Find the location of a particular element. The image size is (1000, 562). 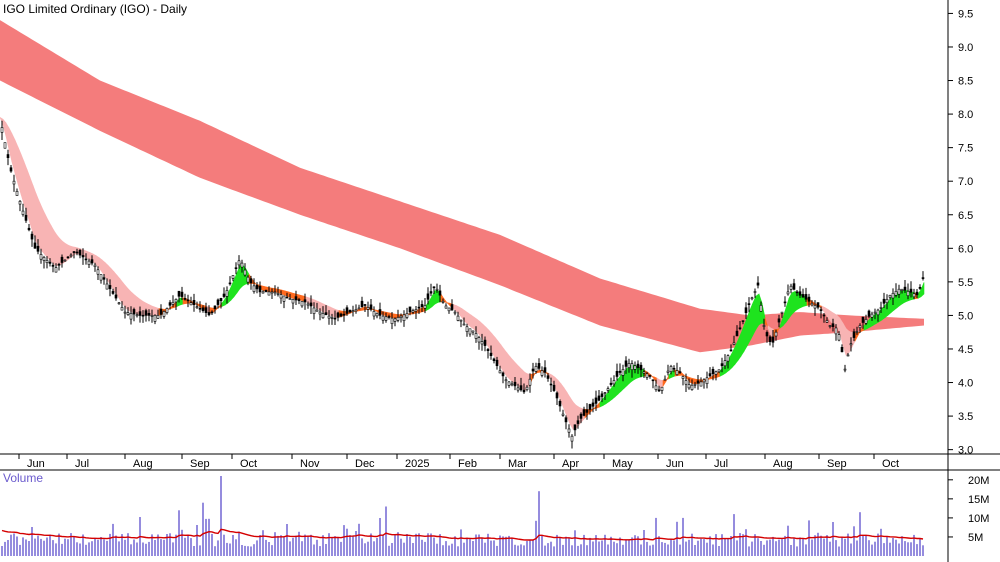

x-tick-label: 2025 is located at coordinates (417, 464).